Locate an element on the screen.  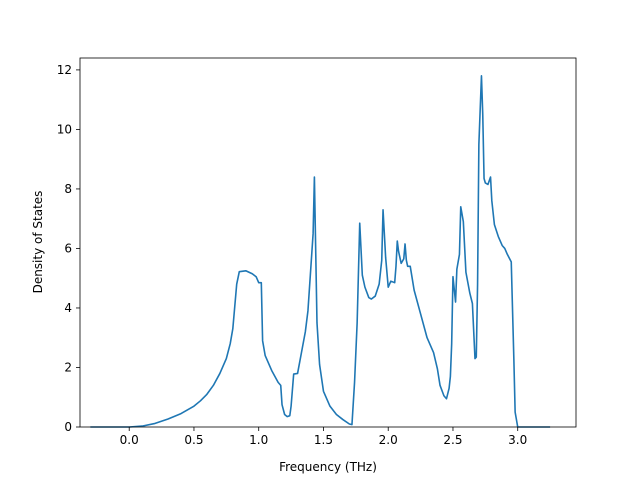
x-tick-label: 2.5 is located at coordinates (452, 440).